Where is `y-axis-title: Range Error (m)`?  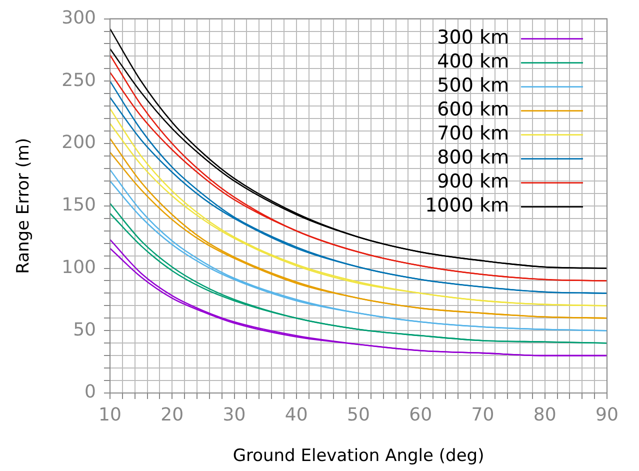 y-axis-title: Range Error (m) is located at coordinates (24, 206).